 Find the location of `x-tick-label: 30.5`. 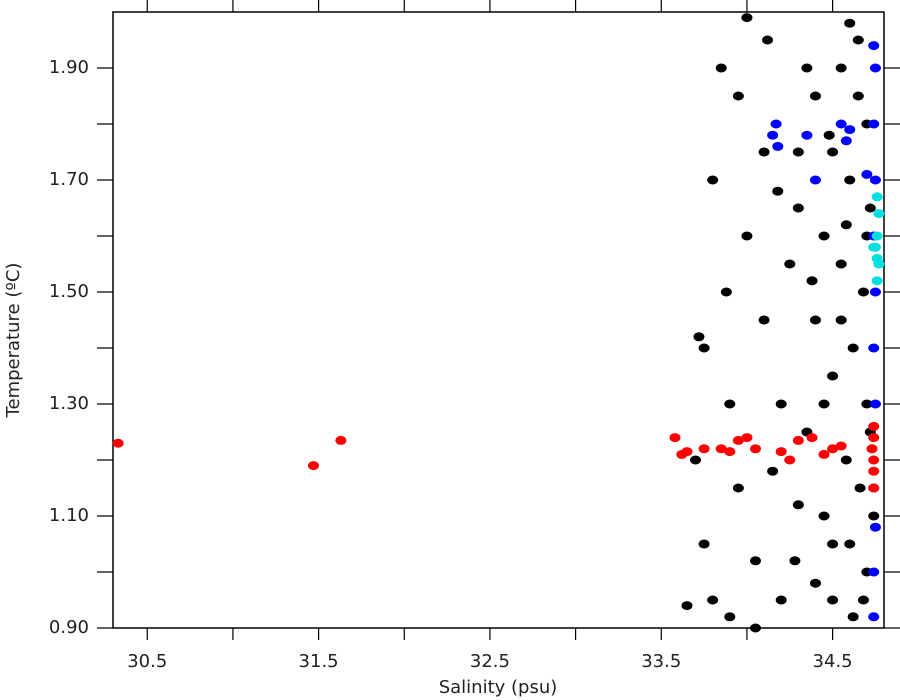

x-tick-label: 30.5 is located at coordinates (147, 661).